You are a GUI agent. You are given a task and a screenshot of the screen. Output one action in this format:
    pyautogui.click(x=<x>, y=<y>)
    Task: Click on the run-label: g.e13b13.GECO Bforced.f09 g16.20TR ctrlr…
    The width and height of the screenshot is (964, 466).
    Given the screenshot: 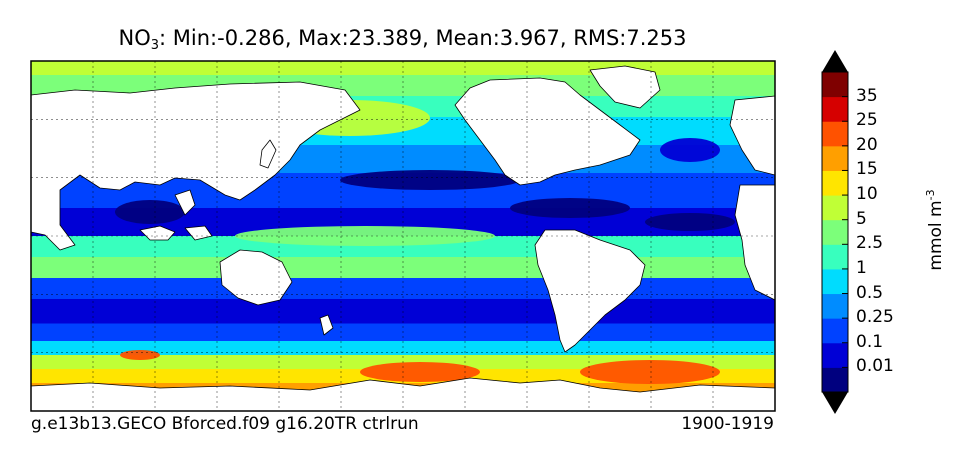 What is the action you would take?
    pyautogui.click(x=225, y=424)
    